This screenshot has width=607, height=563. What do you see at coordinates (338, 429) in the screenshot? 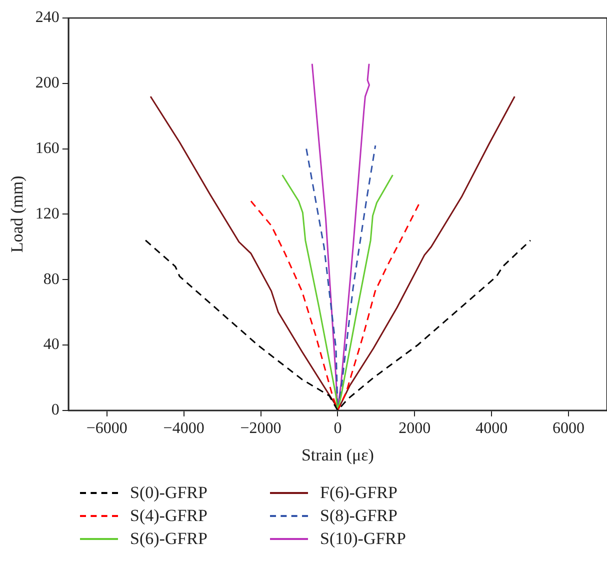
I see `x-tick-label: 0` at bounding box center [338, 429].